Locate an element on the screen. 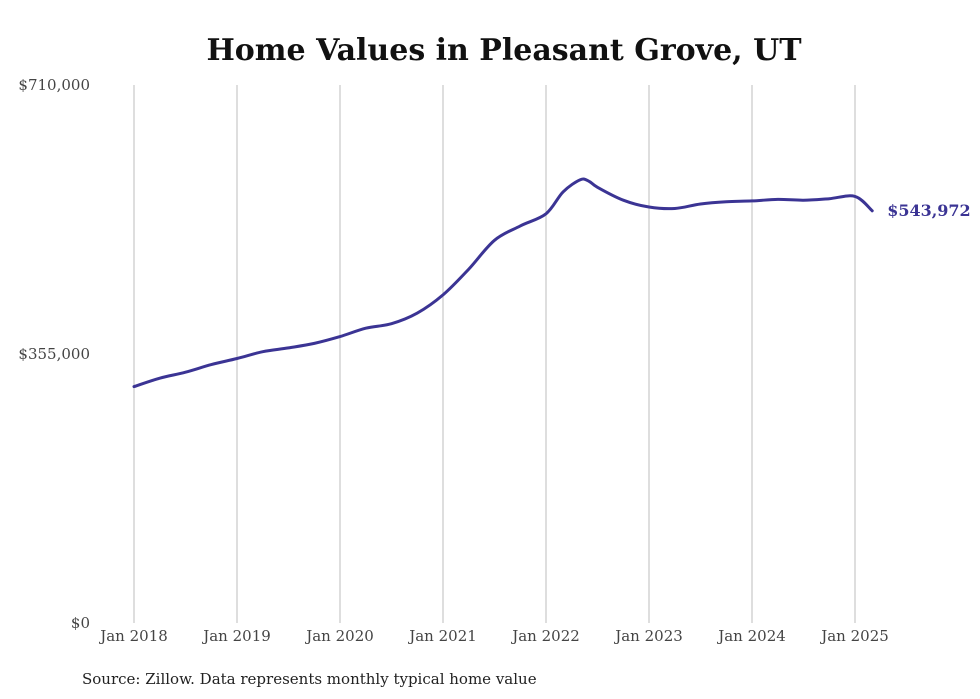 This screenshot has width=980, height=699. x-tick-label-3: Jan 2021 is located at coordinates (442, 636).